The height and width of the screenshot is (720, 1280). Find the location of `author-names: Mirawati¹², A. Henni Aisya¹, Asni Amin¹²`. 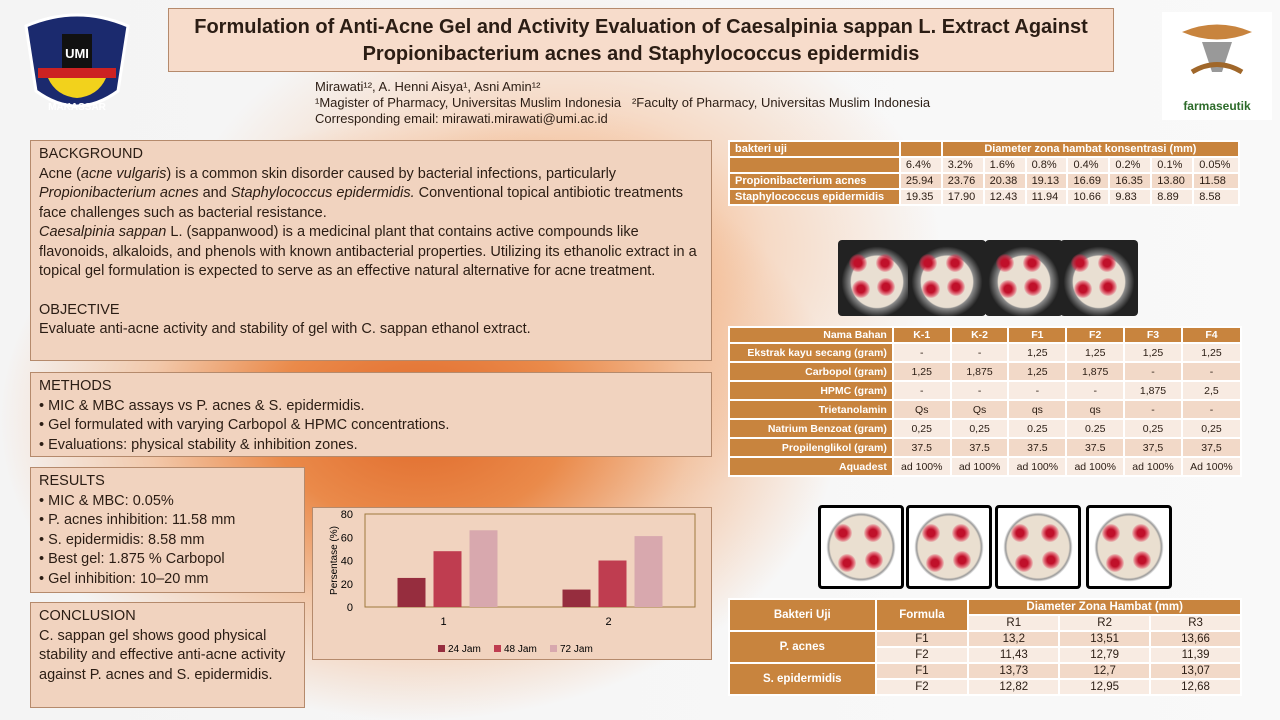

author-names: Mirawati¹², A. Henni Aisya¹, Asni Amin¹² is located at coordinates (428, 86).